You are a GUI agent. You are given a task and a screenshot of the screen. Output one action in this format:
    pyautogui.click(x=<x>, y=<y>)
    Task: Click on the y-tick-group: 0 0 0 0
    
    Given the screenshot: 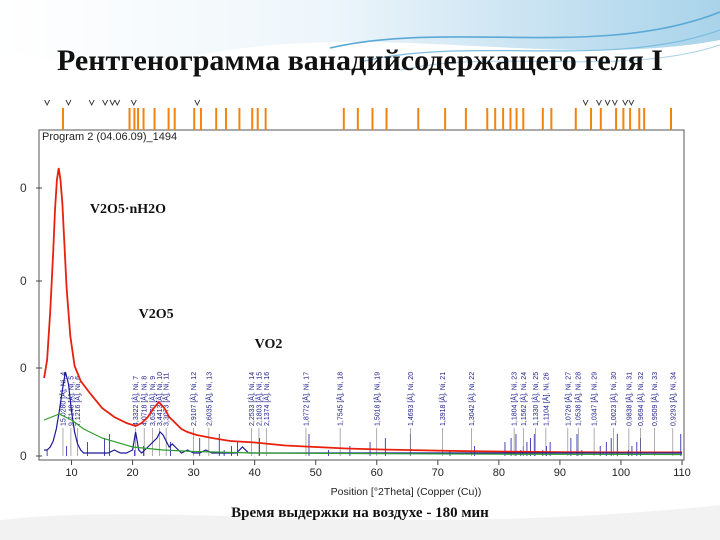 What is the action you would take?
    pyautogui.click(x=31, y=322)
    